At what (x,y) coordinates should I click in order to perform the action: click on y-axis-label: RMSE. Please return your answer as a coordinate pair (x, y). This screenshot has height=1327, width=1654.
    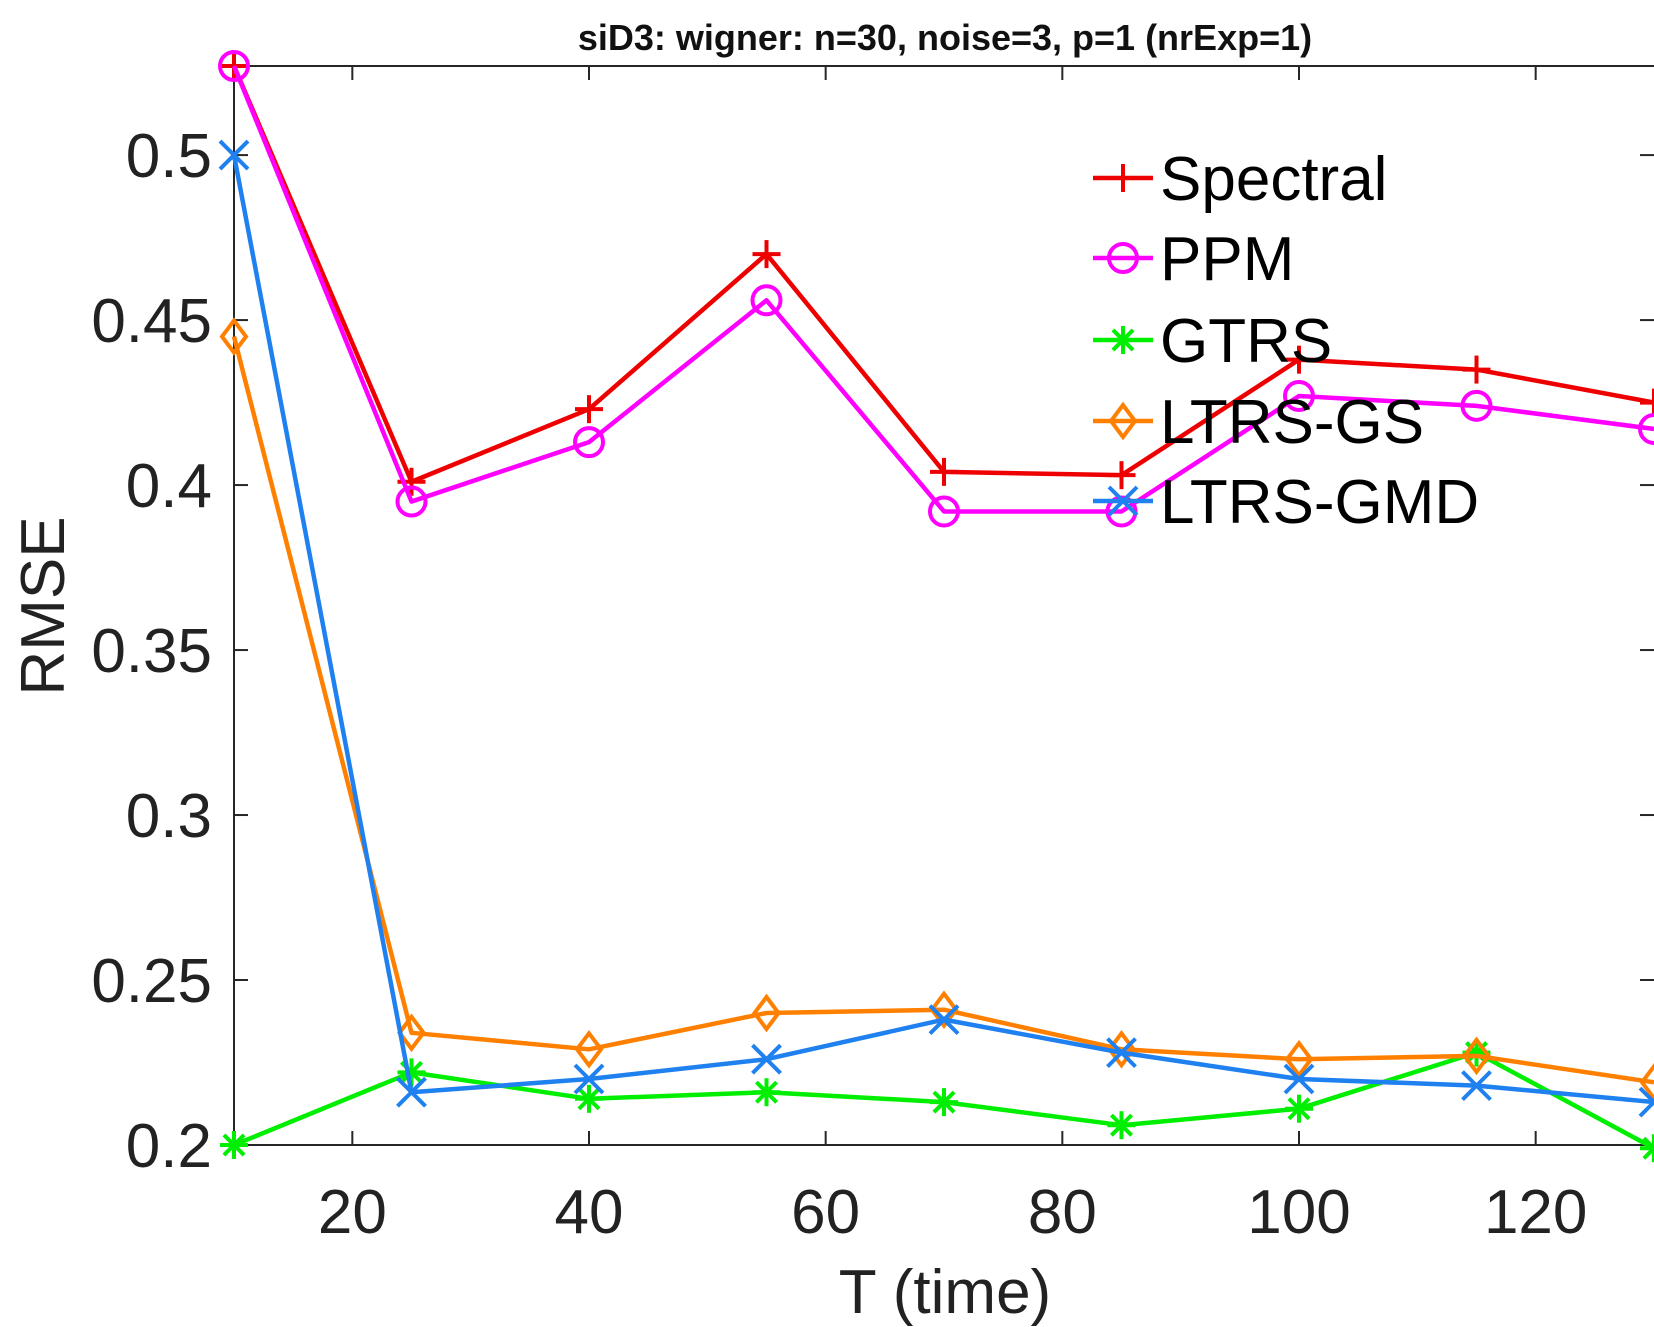
    Looking at the image, I should click on (43, 605).